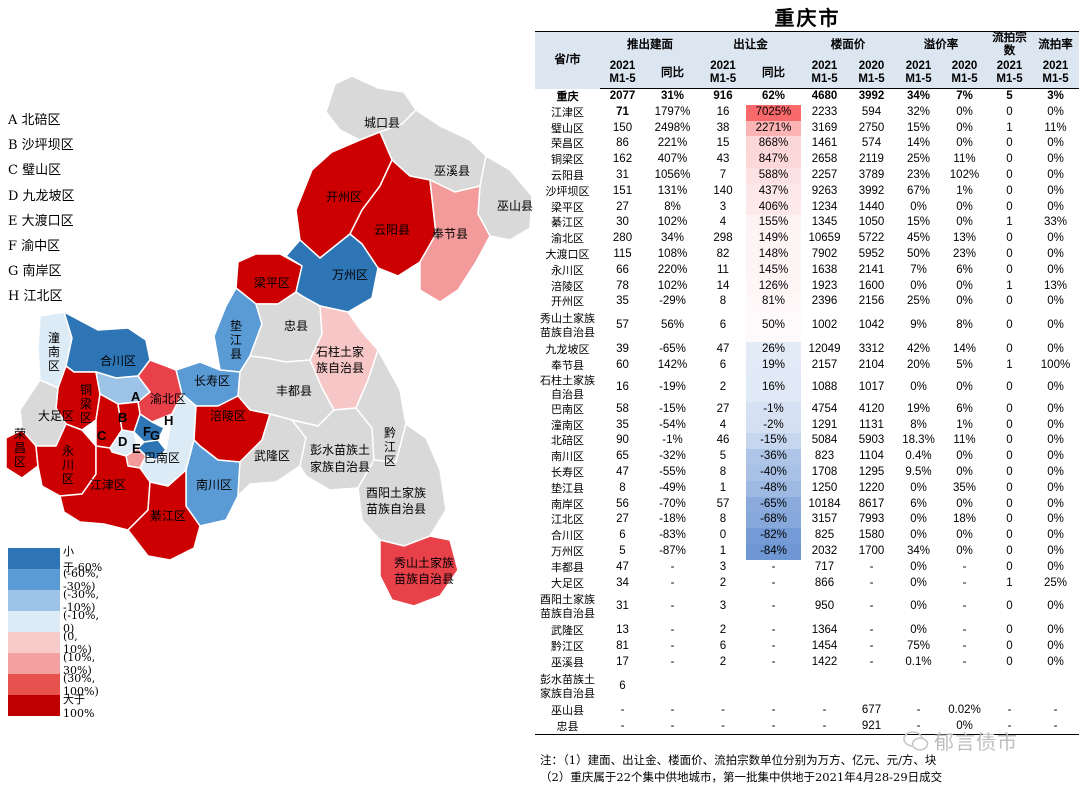  I want to click on table-cell: -70%, so click(672, 503).